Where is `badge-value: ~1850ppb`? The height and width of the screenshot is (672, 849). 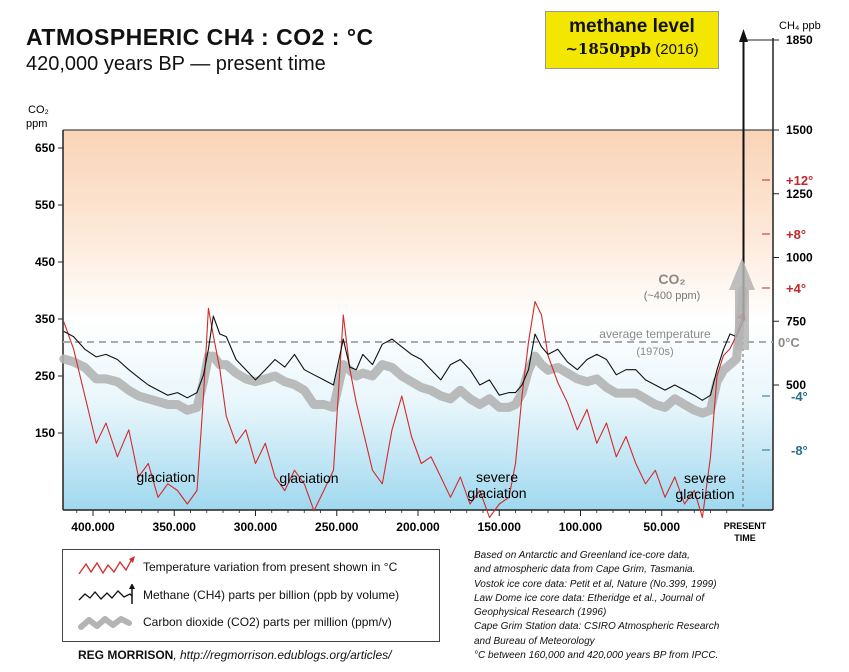
badge-value: ~1850ppb is located at coordinates (608, 49).